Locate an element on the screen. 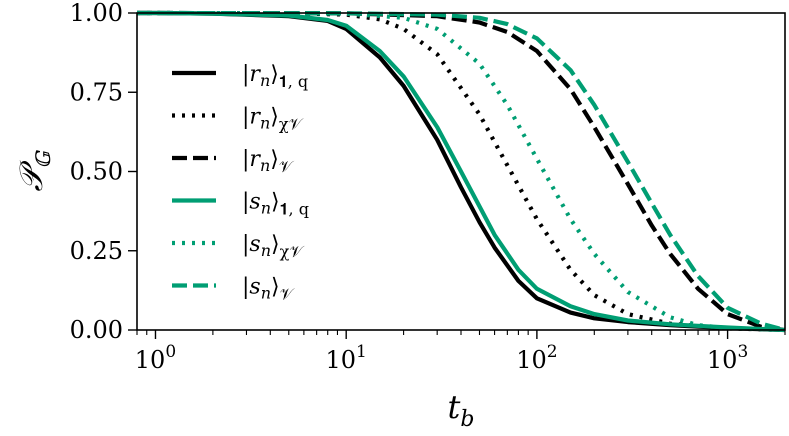 The width and height of the screenshot is (789, 436). legend-label-1: |rn⟩χ𝒱 is located at coordinates (273, 119).